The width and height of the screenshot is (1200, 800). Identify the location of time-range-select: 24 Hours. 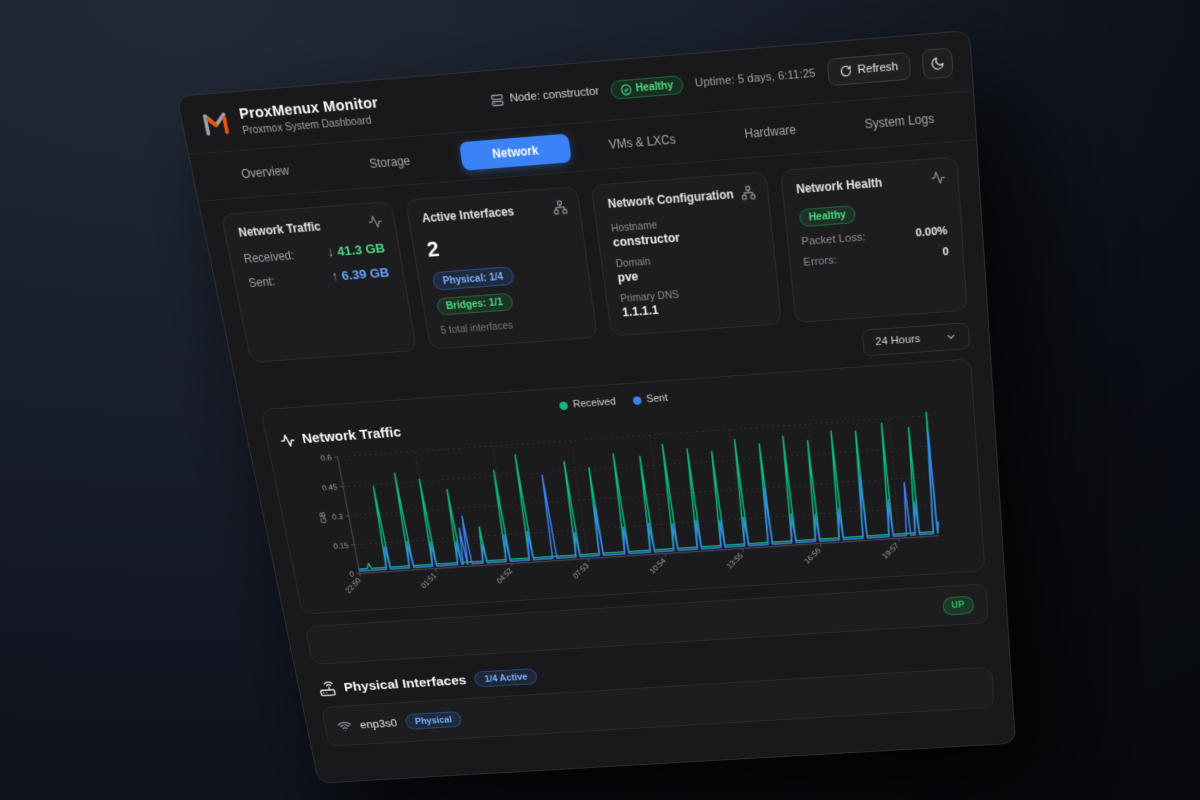
(916, 339).